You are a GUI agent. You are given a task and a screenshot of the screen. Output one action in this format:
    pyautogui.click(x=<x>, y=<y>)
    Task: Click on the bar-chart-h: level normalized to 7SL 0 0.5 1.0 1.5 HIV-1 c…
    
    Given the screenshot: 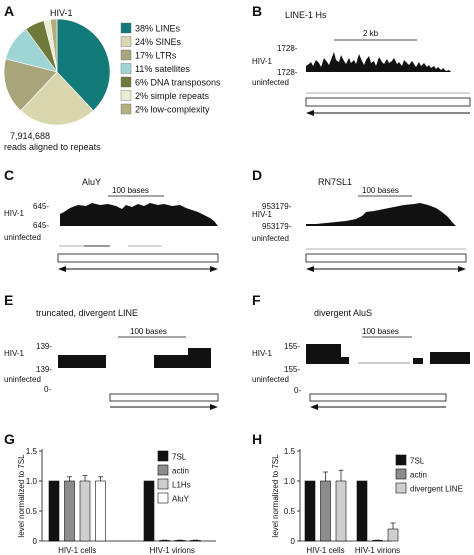 What is the action you would take?
    pyautogui.click(x=367, y=501)
    